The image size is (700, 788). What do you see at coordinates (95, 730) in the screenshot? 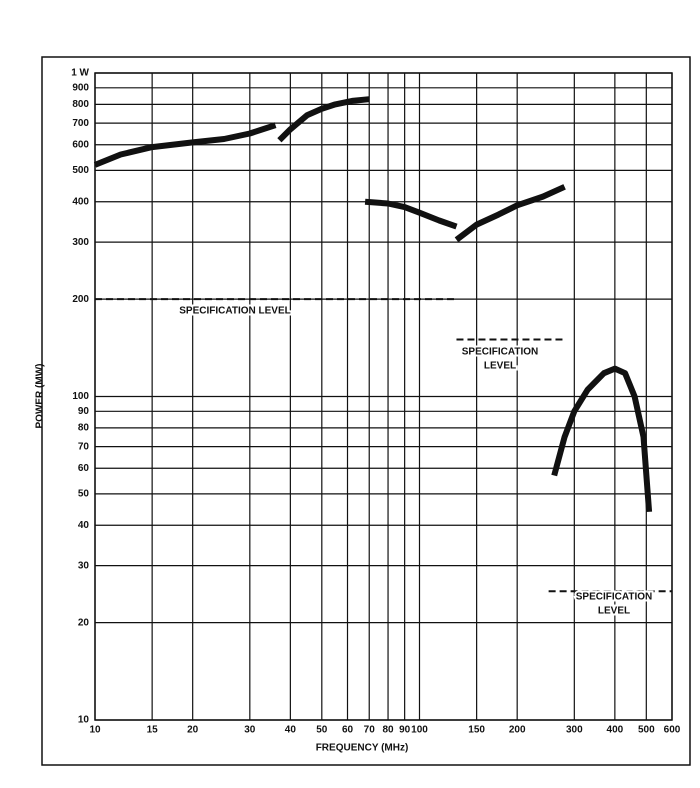
I see `x-tick-label: 10` at bounding box center [95, 730].